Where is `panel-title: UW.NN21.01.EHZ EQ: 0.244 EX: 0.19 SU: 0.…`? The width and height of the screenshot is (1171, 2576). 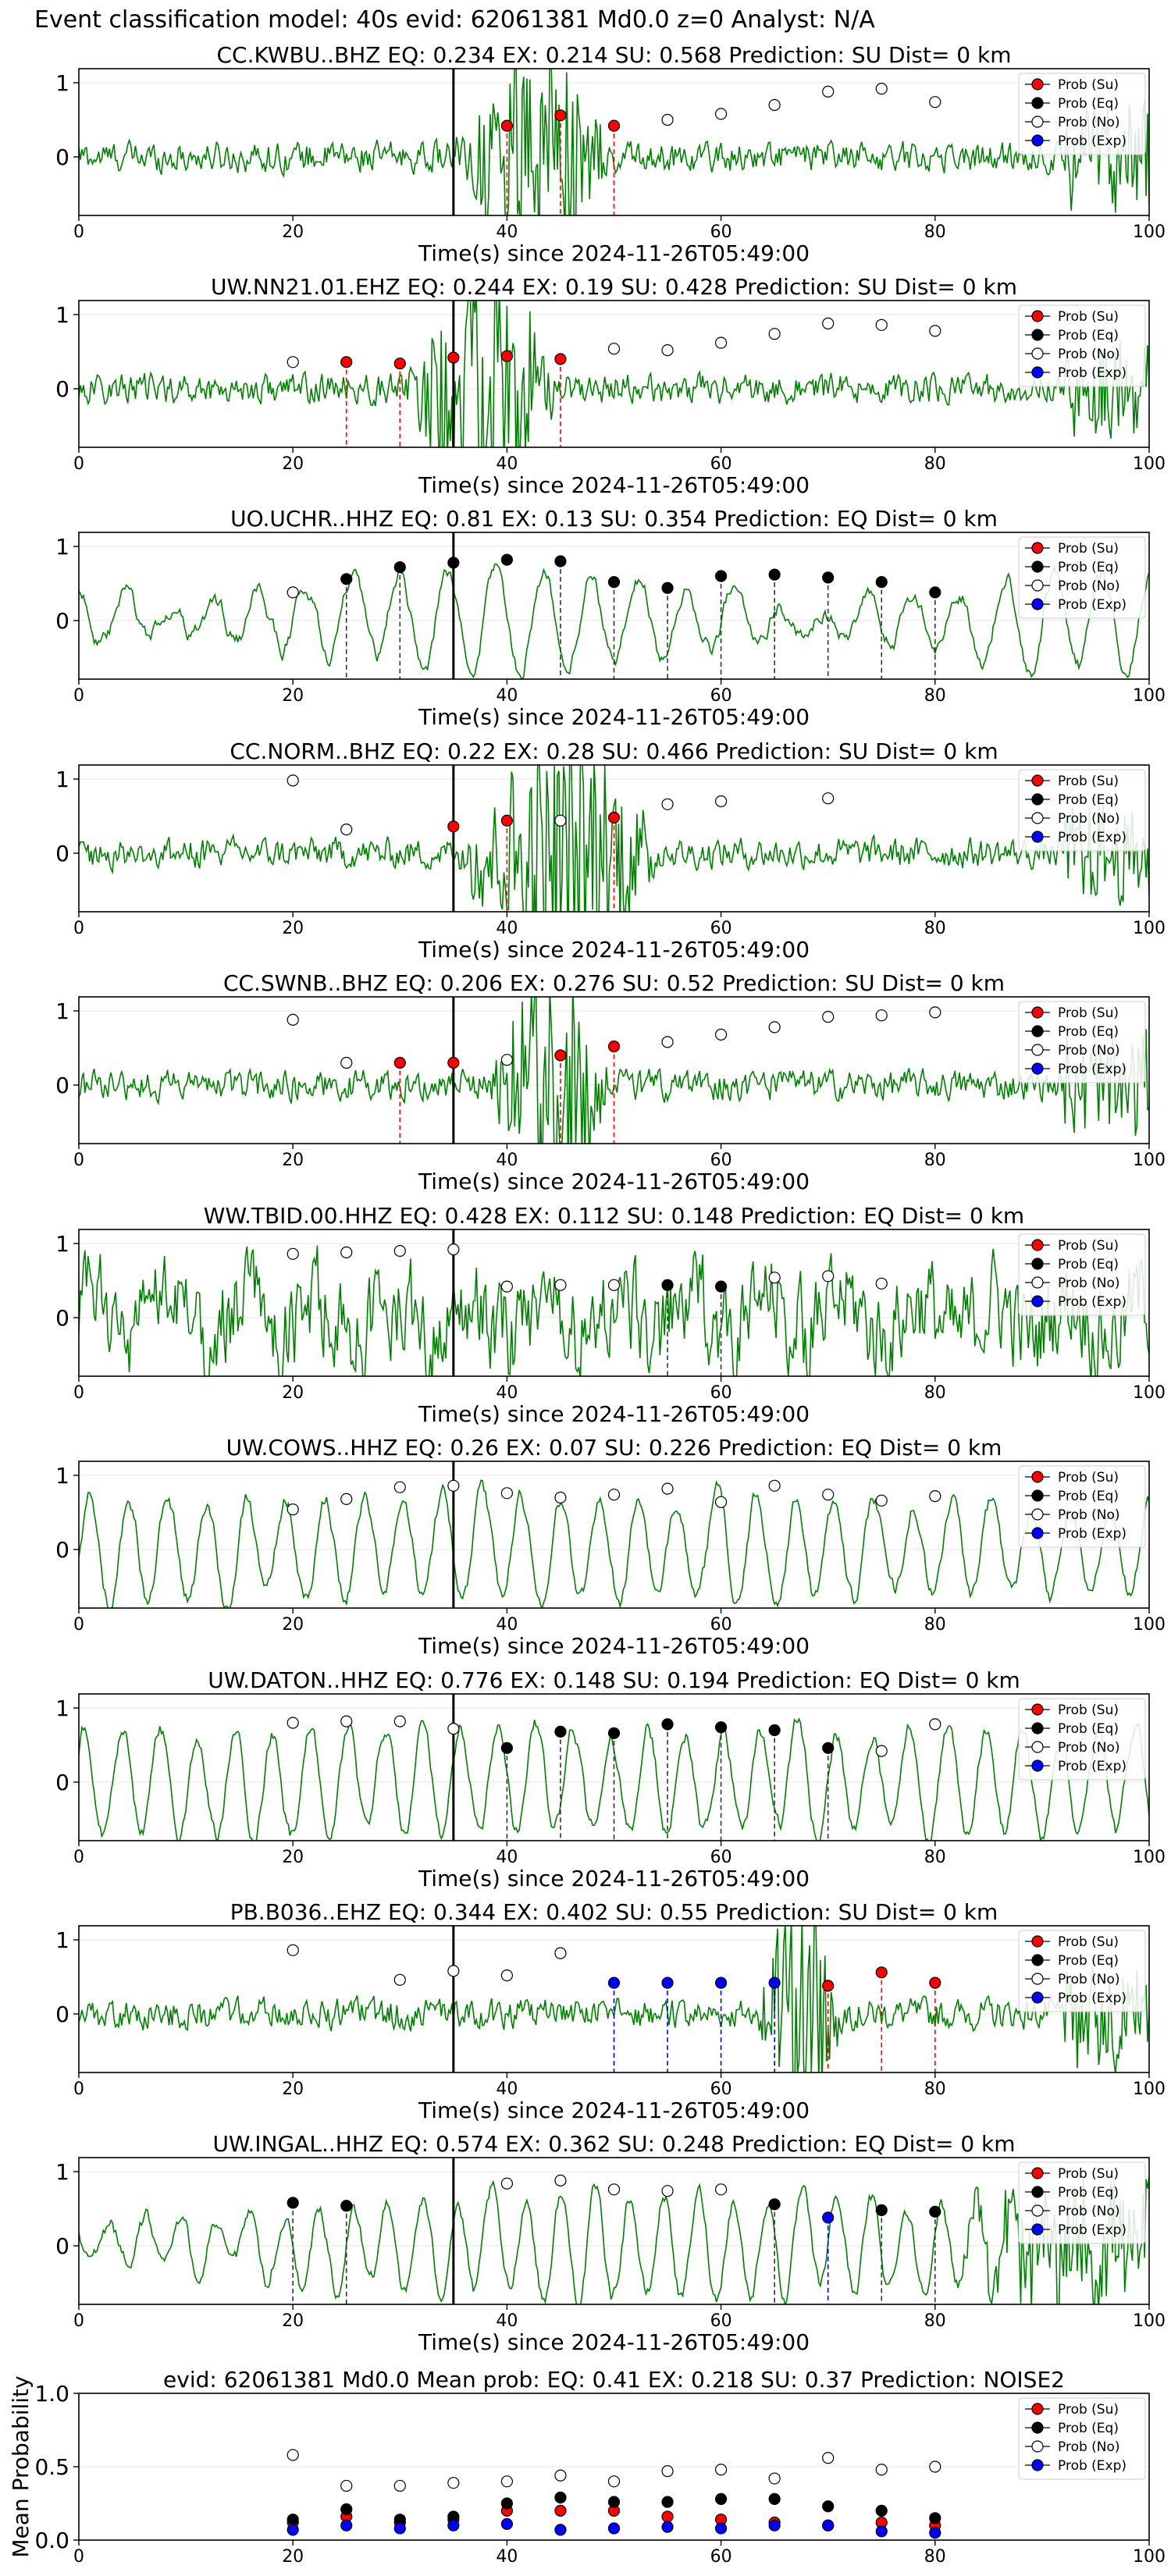 panel-title: UW.NN21.01.EHZ EQ: 0.244 EX: 0.19 SU: 0.… is located at coordinates (614, 287).